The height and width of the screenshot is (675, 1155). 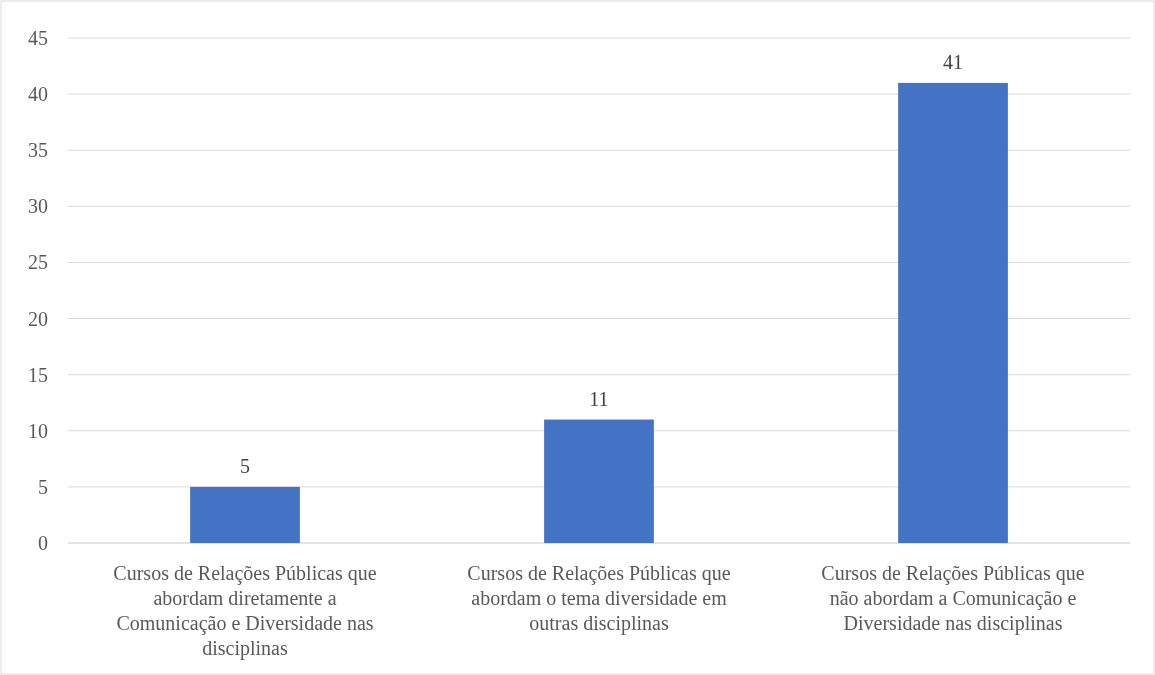 What do you see at coordinates (38, 430) in the screenshot?
I see `y-tick-label: 10` at bounding box center [38, 430].